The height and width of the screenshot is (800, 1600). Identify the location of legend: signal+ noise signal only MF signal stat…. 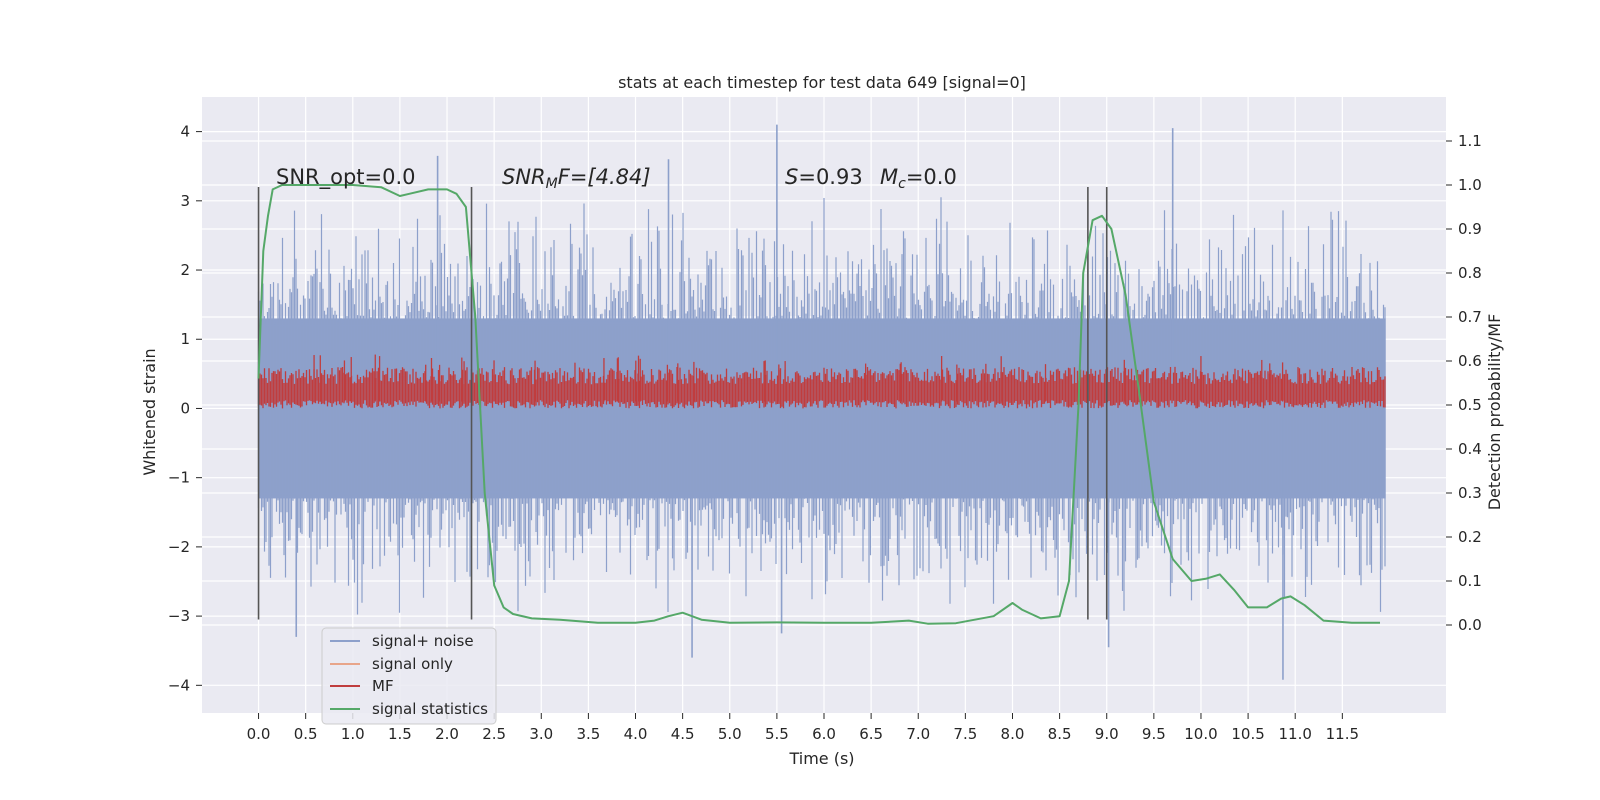
(409, 676).